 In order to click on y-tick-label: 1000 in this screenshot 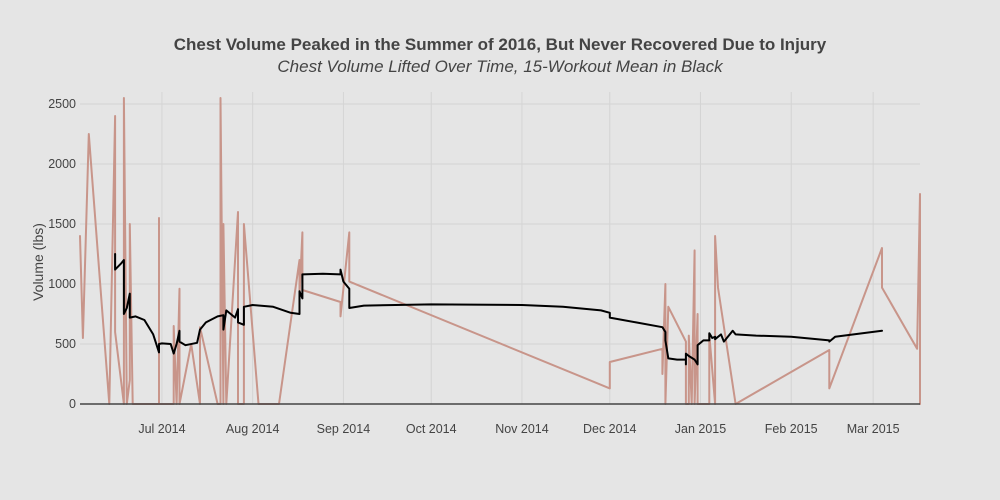, I will do `click(62, 284)`.